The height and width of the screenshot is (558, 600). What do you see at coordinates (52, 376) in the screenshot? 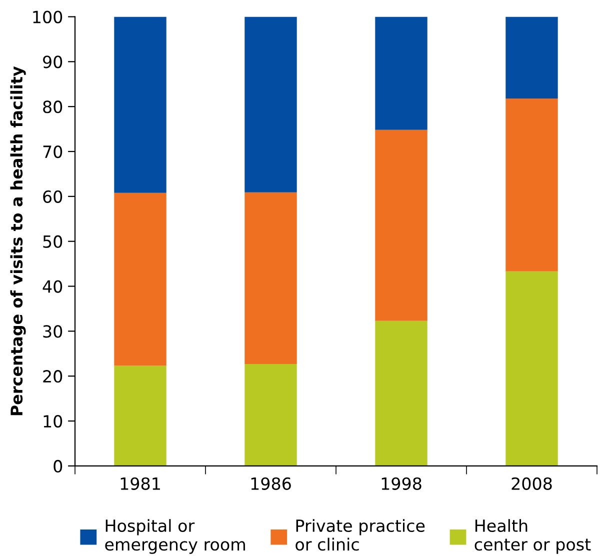
I see `y-tick-label: 20` at bounding box center [52, 376].